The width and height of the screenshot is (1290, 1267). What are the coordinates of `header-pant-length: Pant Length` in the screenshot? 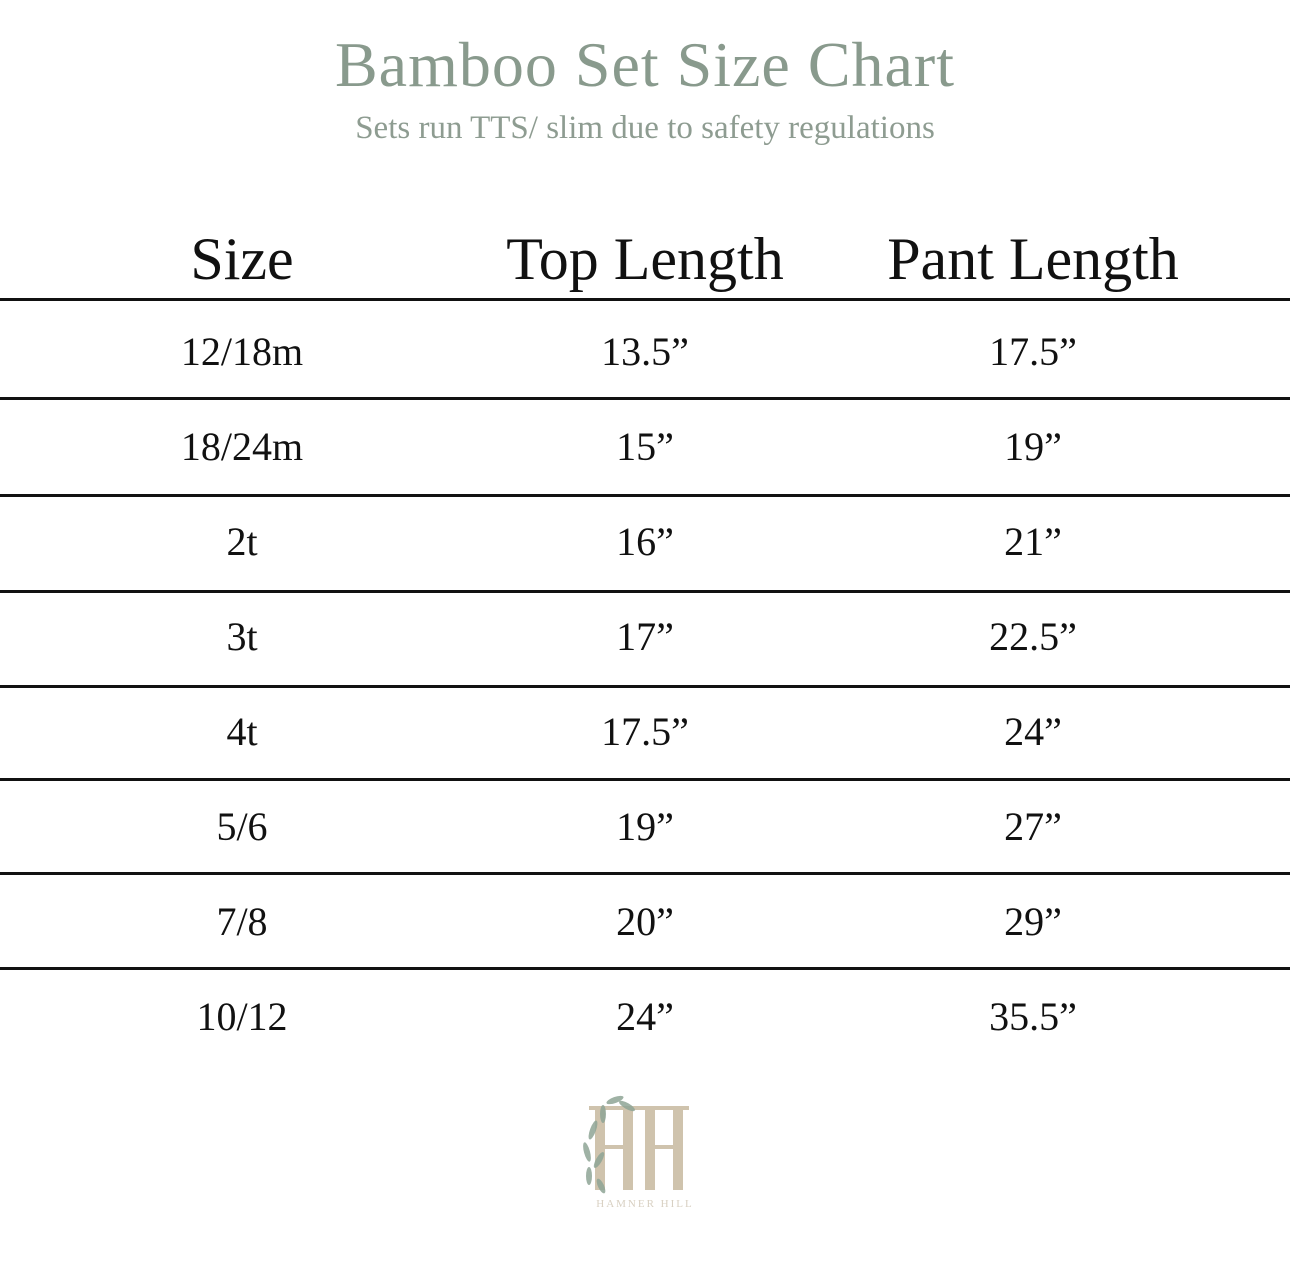 It's located at (1033, 259).